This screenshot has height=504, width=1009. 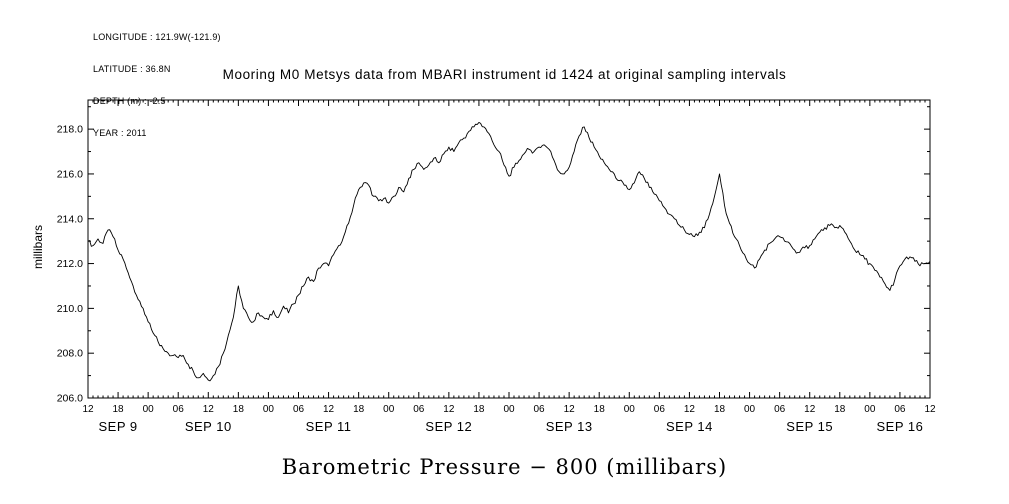 What do you see at coordinates (448, 426) in the screenshot?
I see `day-label: SEP 12` at bounding box center [448, 426].